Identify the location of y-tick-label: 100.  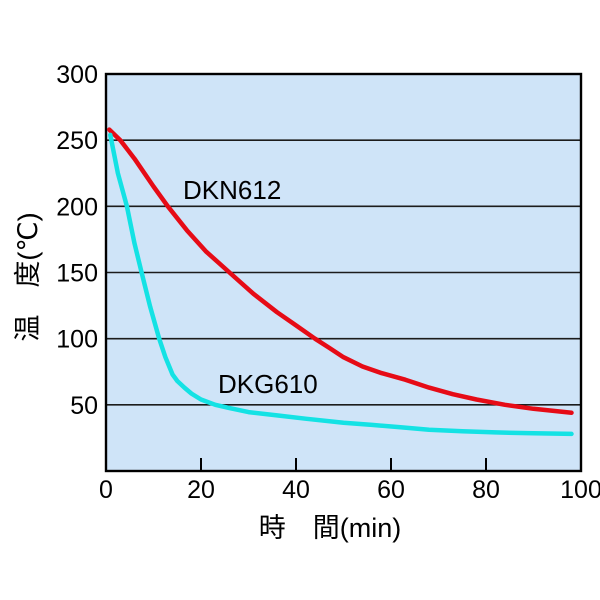
(77, 340).